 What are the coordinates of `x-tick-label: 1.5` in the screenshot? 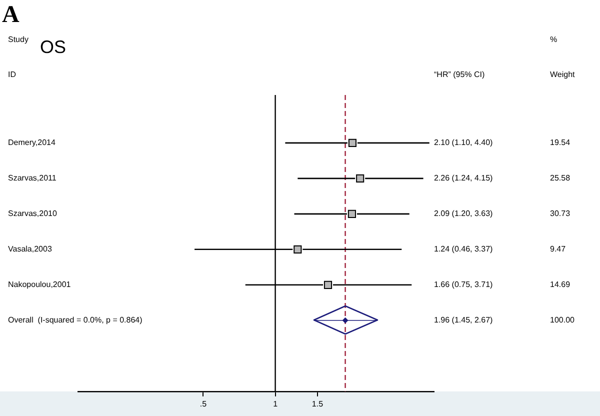 It's located at (318, 403).